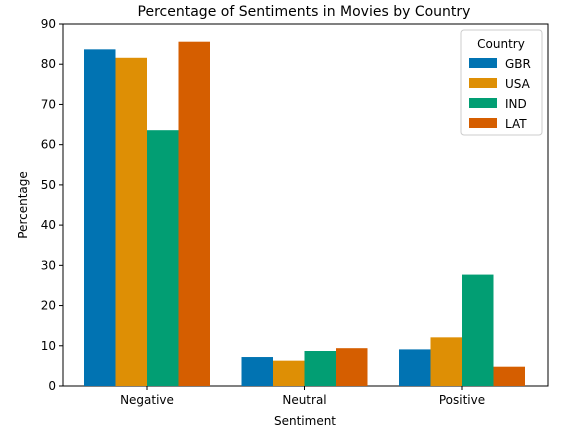  What do you see at coordinates (518, 84) in the screenshot?
I see `legend-label-usa: USA` at bounding box center [518, 84].